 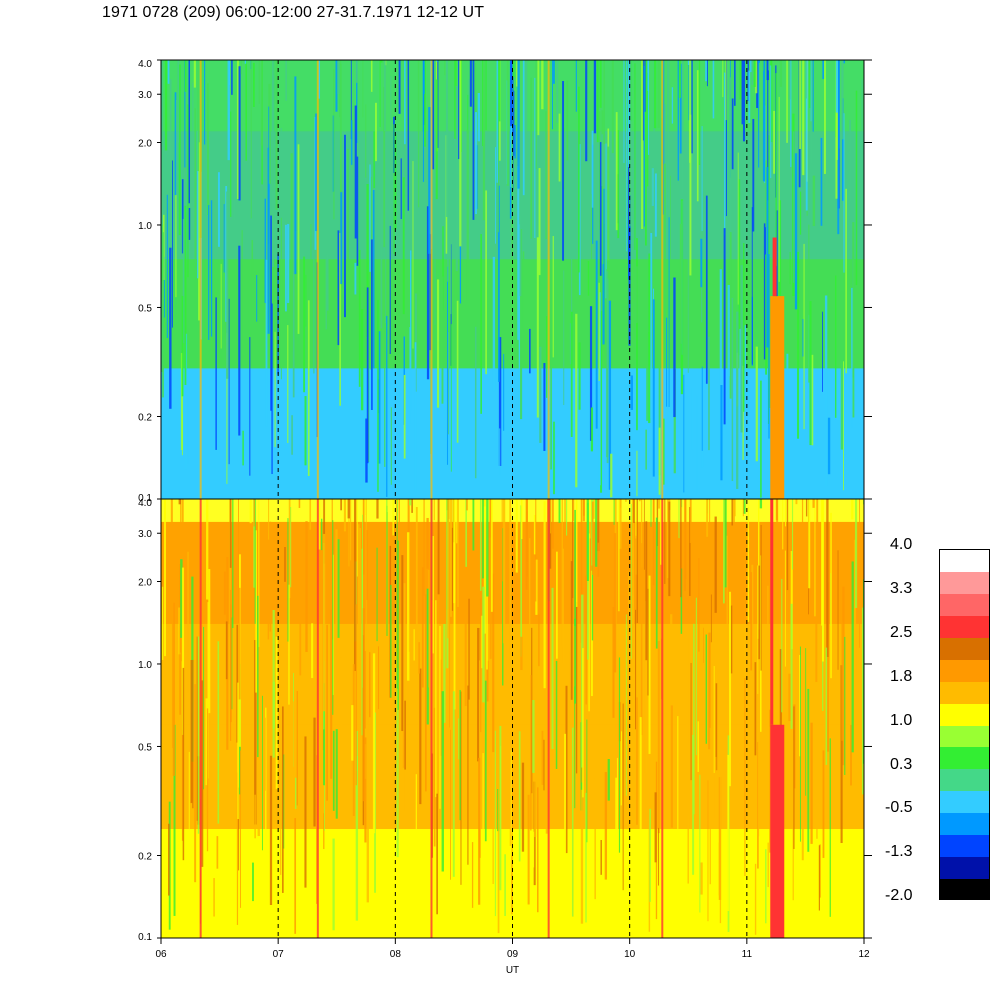 I want to click on x-tick-label: 12, so click(x=864, y=954).